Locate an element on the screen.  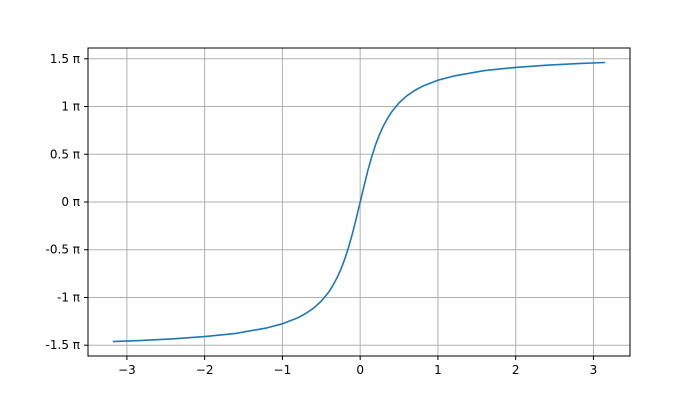
x-tick-label: 3 is located at coordinates (594, 370).